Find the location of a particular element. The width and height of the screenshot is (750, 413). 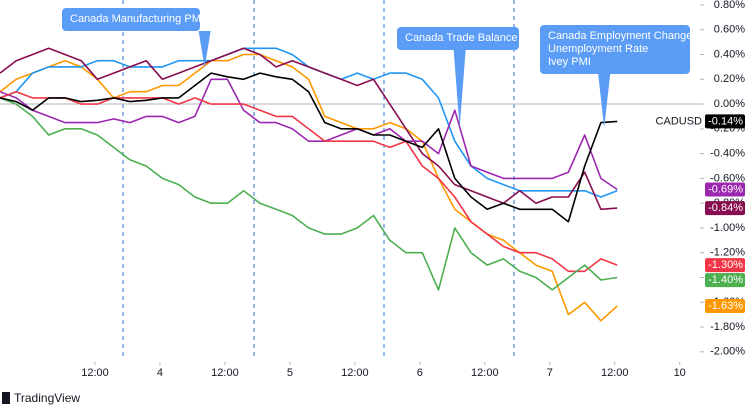

annotation: Canada Trade Balance is located at coordinates (458, 77).